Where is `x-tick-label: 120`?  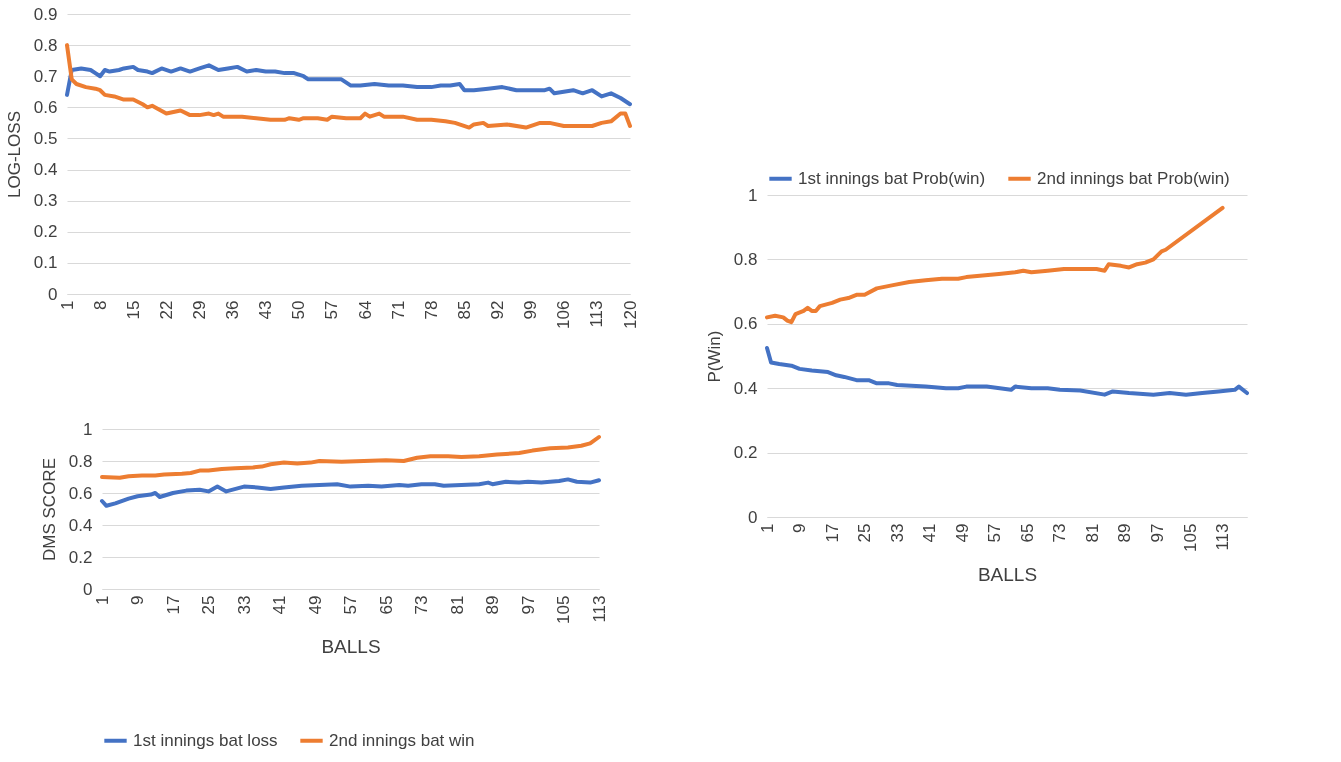
x-tick-label: 120 is located at coordinates (630, 314).